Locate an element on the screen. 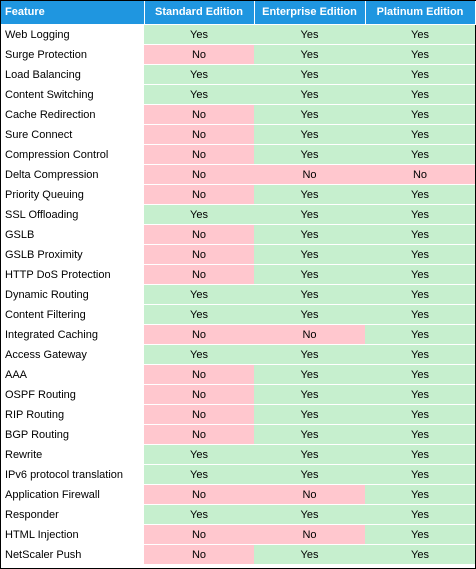 Image resolution: width=476 pixels, height=569 pixels. table-row: GSLB No Yes Yes is located at coordinates (238, 234).